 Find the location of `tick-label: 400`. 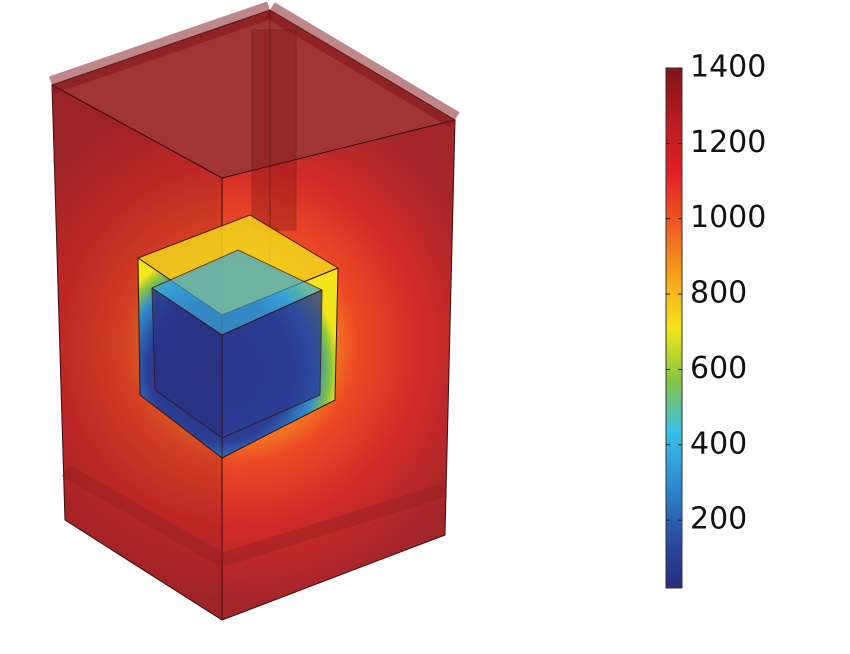

tick-label: 400 is located at coordinates (718, 443).